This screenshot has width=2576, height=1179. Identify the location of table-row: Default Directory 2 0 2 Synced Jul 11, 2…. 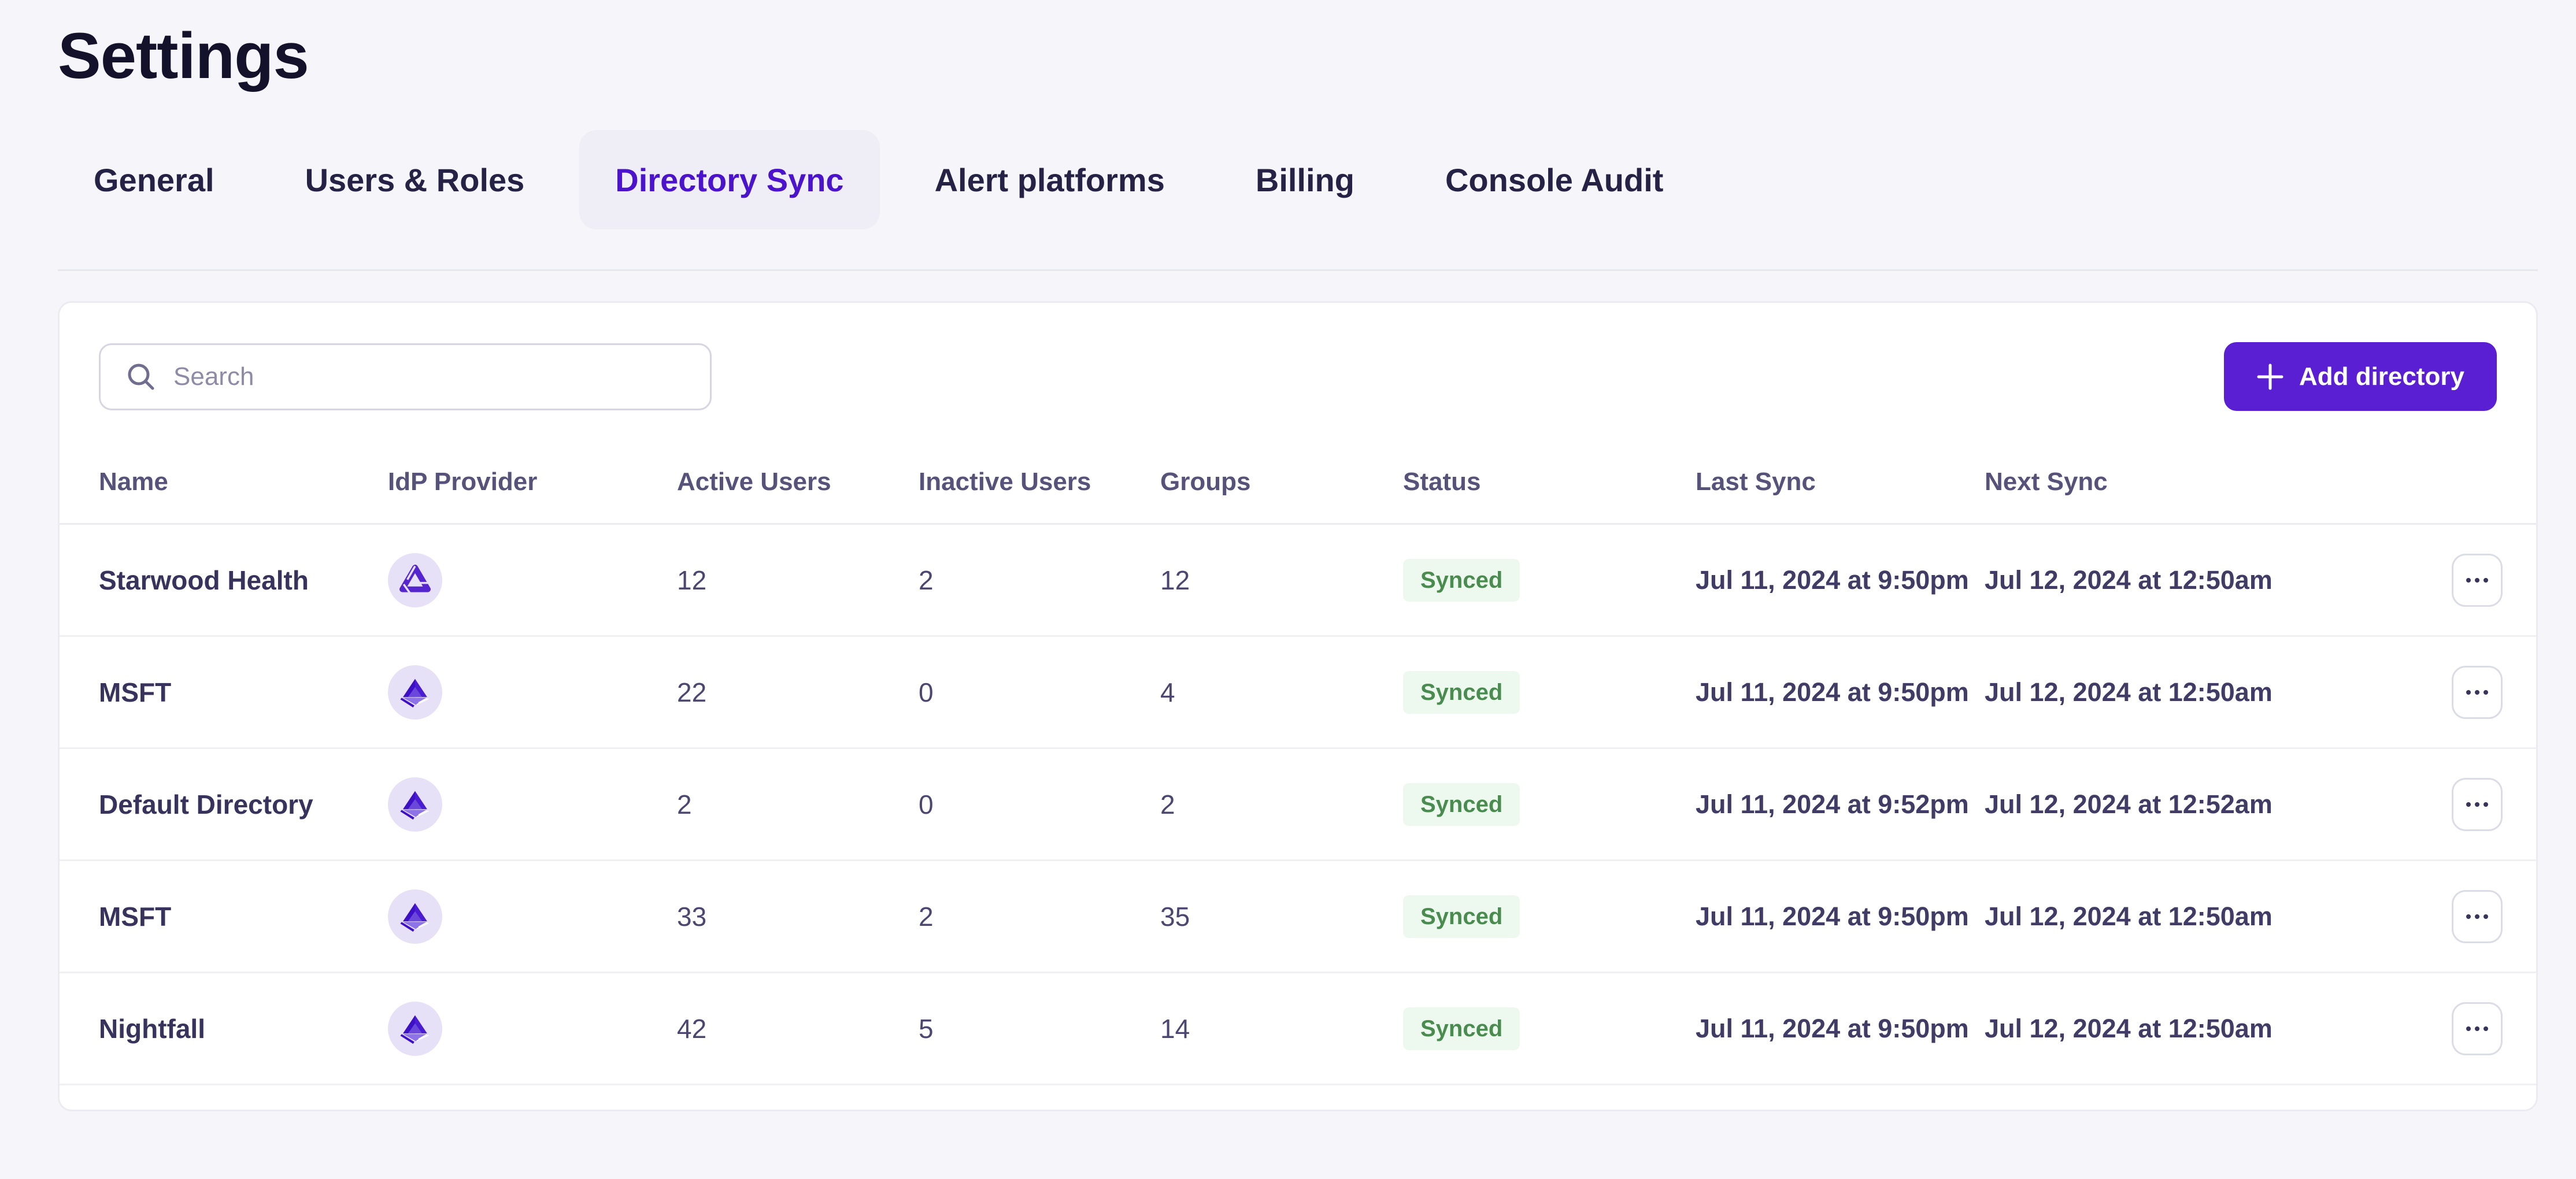
(1298, 805).